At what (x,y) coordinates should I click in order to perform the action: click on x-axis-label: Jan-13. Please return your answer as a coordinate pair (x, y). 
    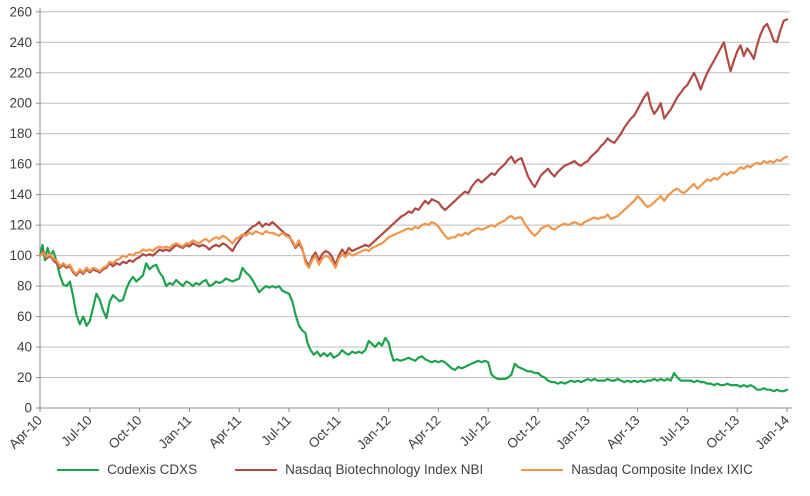
    Looking at the image, I should click on (573, 433).